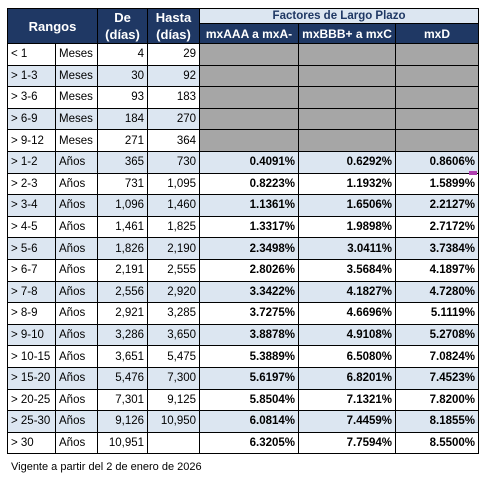 The height and width of the screenshot is (483, 486). What do you see at coordinates (174, 227) in the screenshot?
I see `cell-hasta: 1,825` at bounding box center [174, 227].